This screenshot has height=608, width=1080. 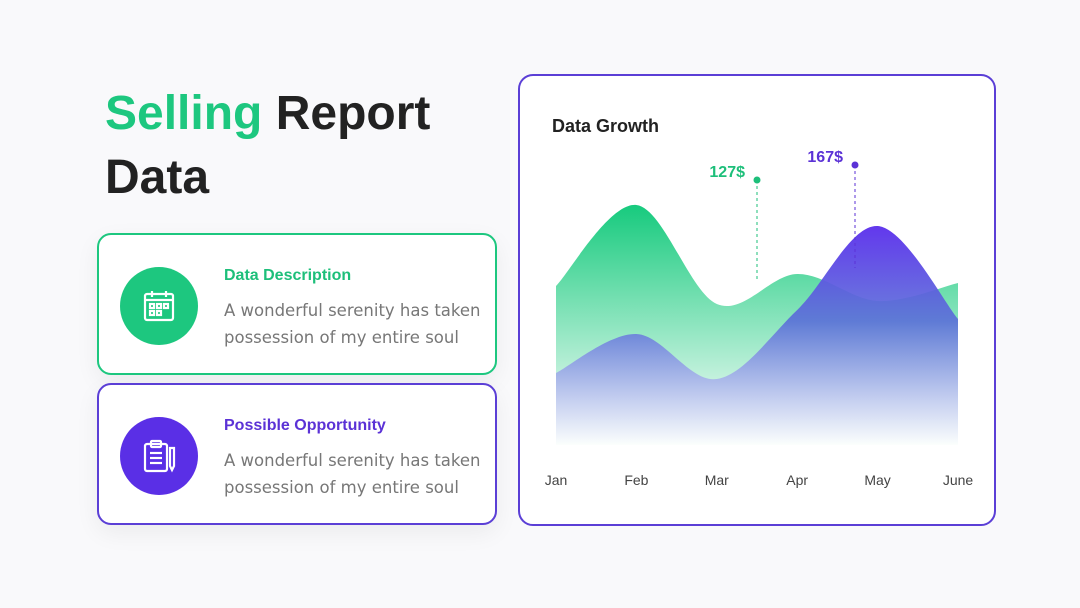 What do you see at coordinates (268, 145) in the screenshot?
I see `title-rest: Report Data` at bounding box center [268, 145].